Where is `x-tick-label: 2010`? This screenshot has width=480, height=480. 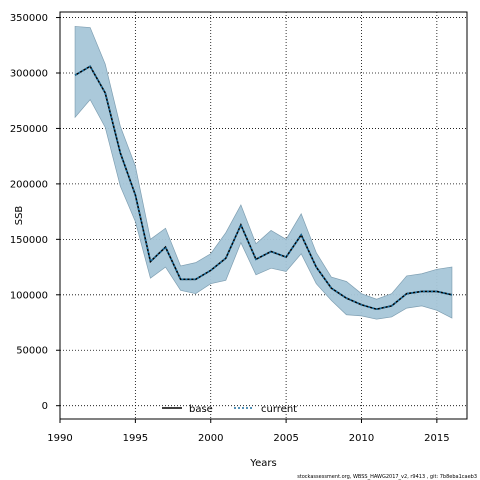
x-tick-label: 2010 is located at coordinates (361, 438).